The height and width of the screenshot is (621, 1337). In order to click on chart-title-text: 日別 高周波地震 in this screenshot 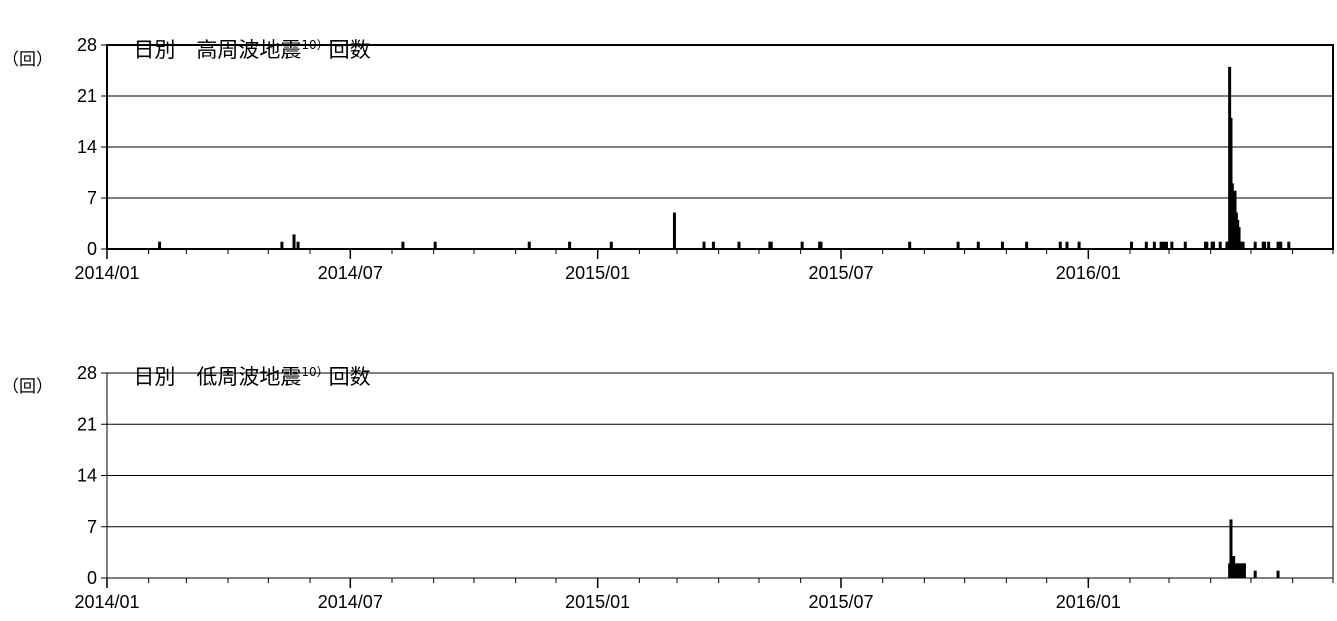, I will do `click(217, 50)`.